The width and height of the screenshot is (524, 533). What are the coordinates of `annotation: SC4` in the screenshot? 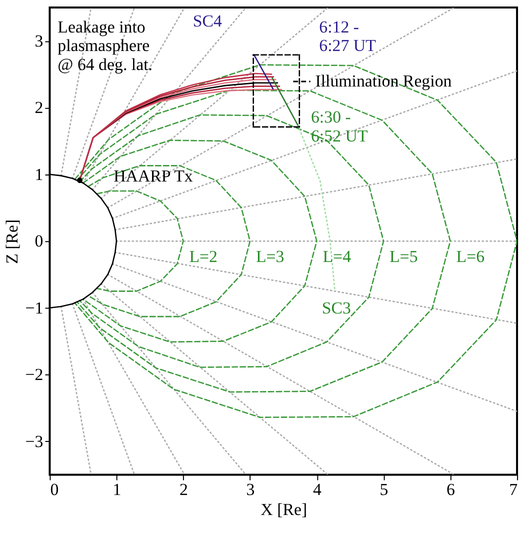 It's located at (207, 20).